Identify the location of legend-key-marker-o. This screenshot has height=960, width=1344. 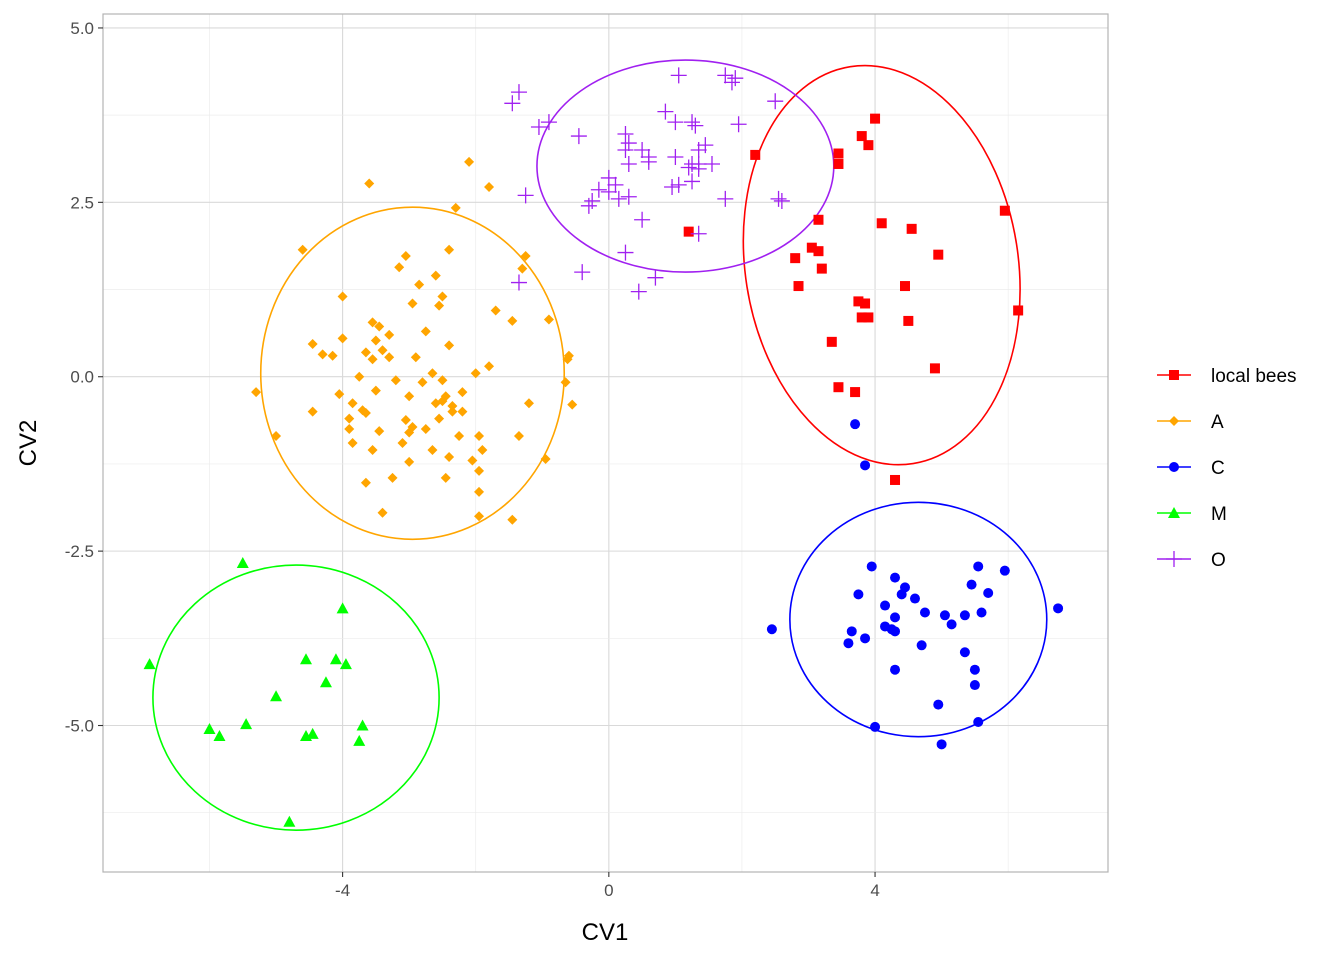
(1174, 559).